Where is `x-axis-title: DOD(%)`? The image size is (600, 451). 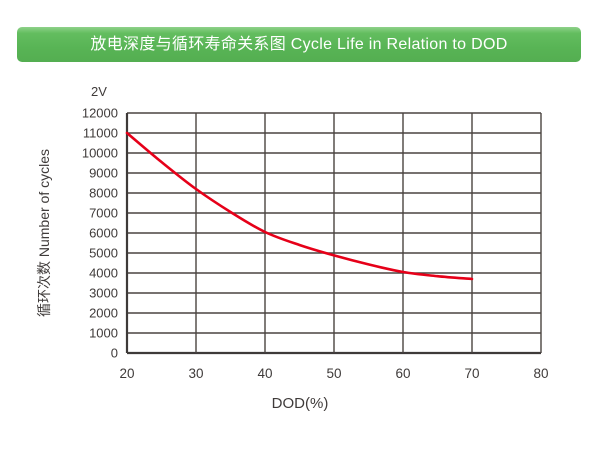 x-axis-title: DOD(%) is located at coordinates (300, 403).